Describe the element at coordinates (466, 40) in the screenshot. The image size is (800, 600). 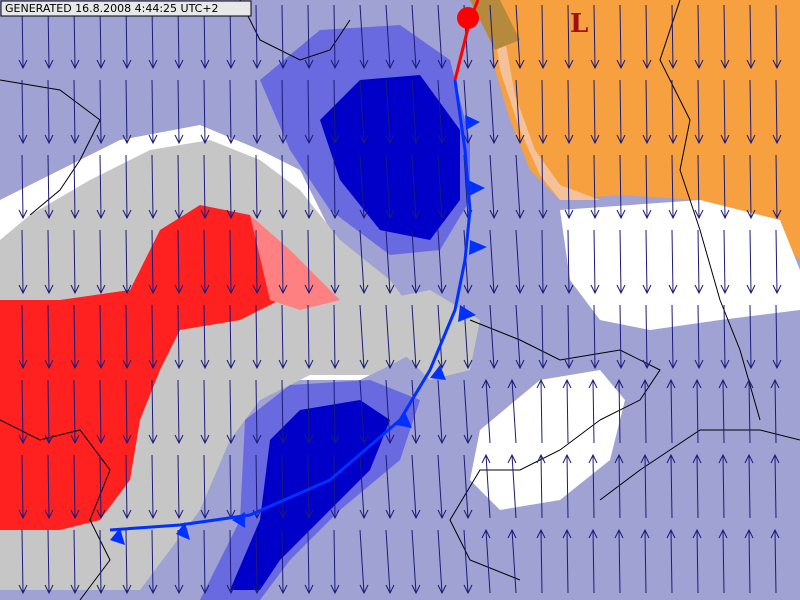
I see `warm-front` at that location.